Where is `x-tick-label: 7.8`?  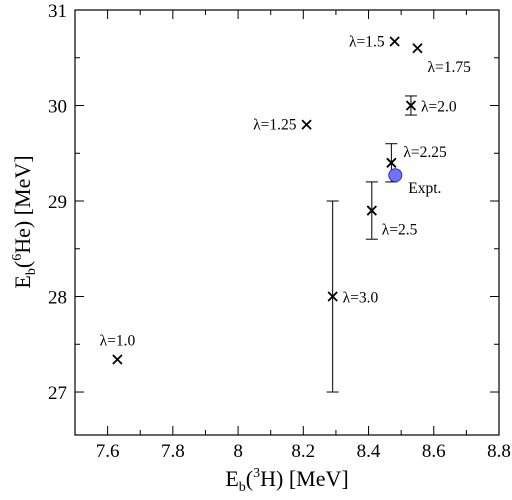 x-tick-label: 7.8 is located at coordinates (173, 451).